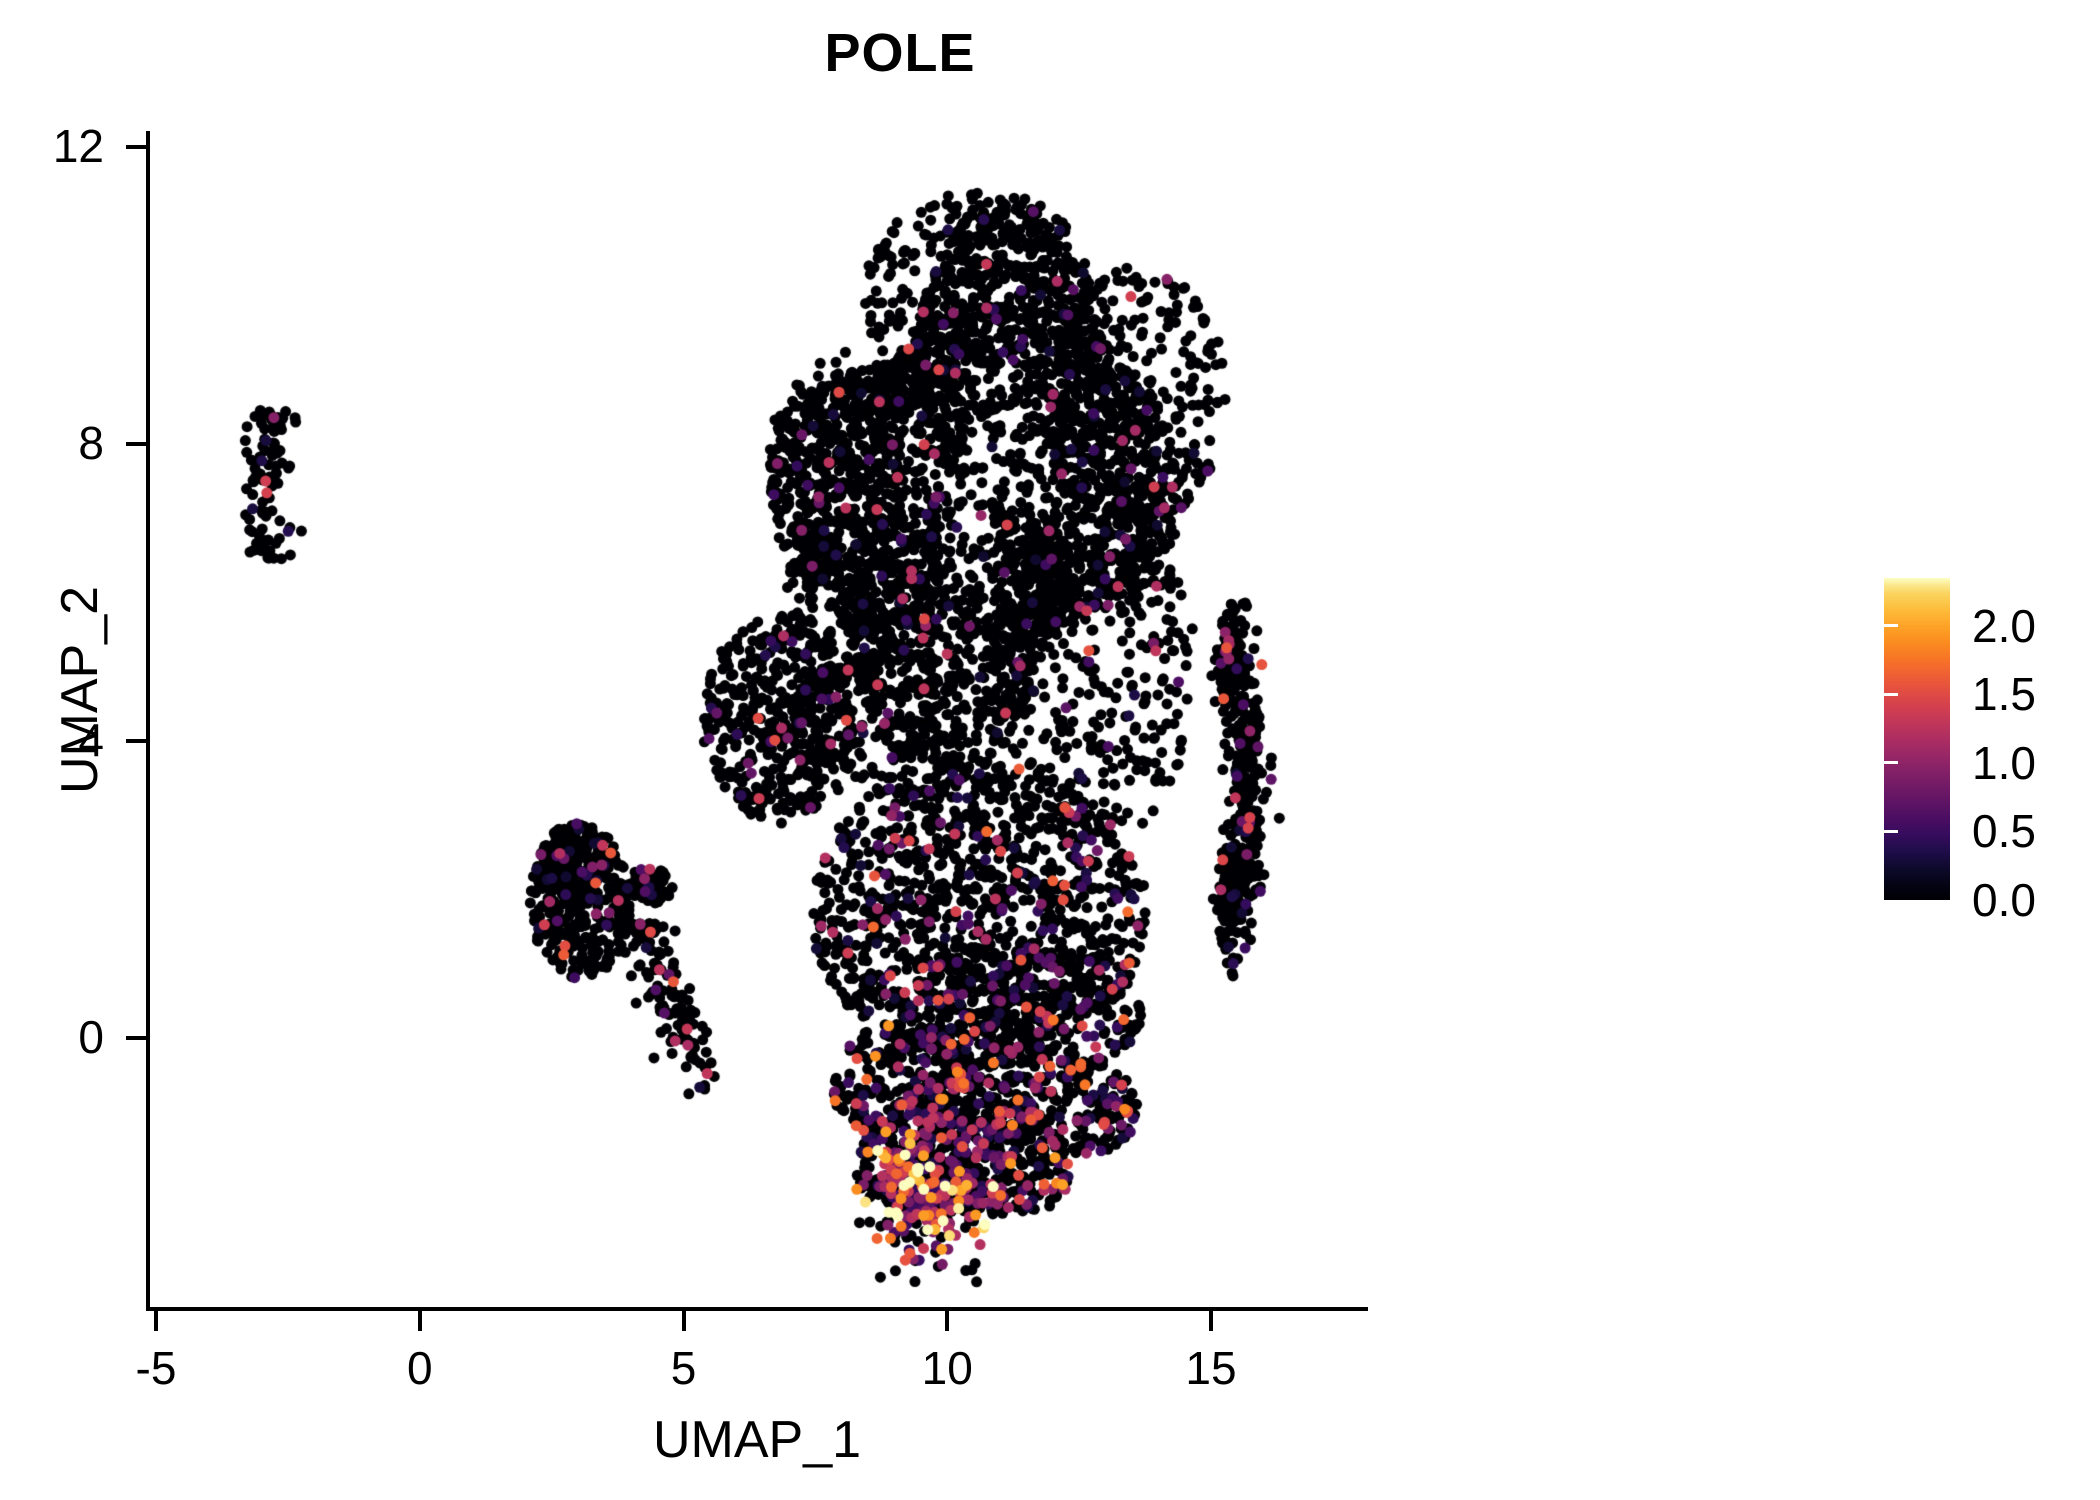 The height and width of the screenshot is (1500, 2100). Describe the element at coordinates (91, 1037) in the screenshot. I see `y-tick-label: 0` at that location.